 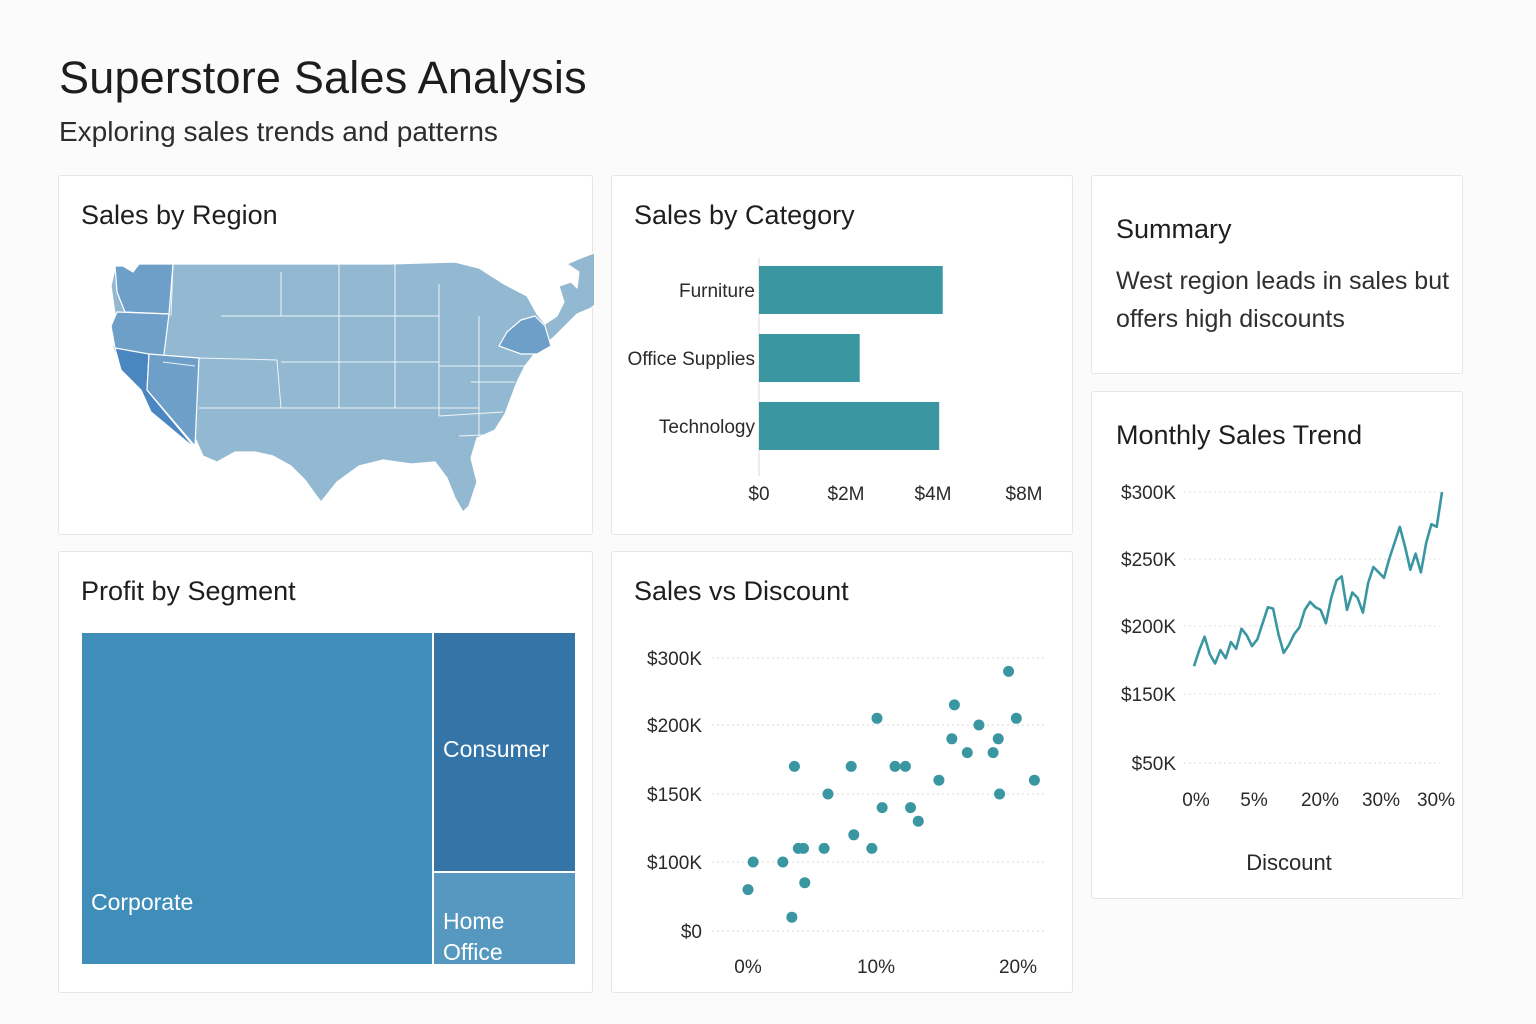 What do you see at coordinates (707, 427) in the screenshot?
I see `category-label: Technology` at bounding box center [707, 427].